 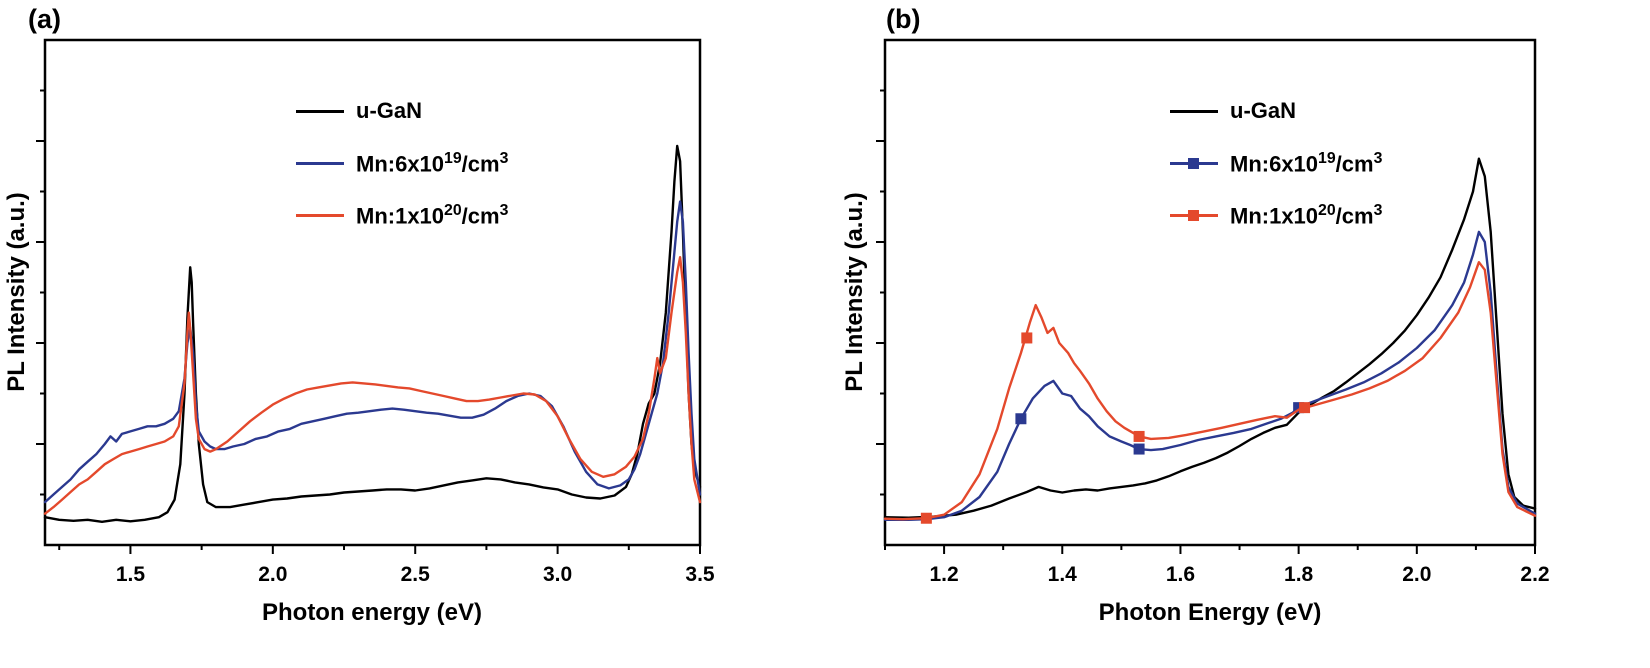 I want to click on svg-text: 1.8, so click(x=1299, y=574).